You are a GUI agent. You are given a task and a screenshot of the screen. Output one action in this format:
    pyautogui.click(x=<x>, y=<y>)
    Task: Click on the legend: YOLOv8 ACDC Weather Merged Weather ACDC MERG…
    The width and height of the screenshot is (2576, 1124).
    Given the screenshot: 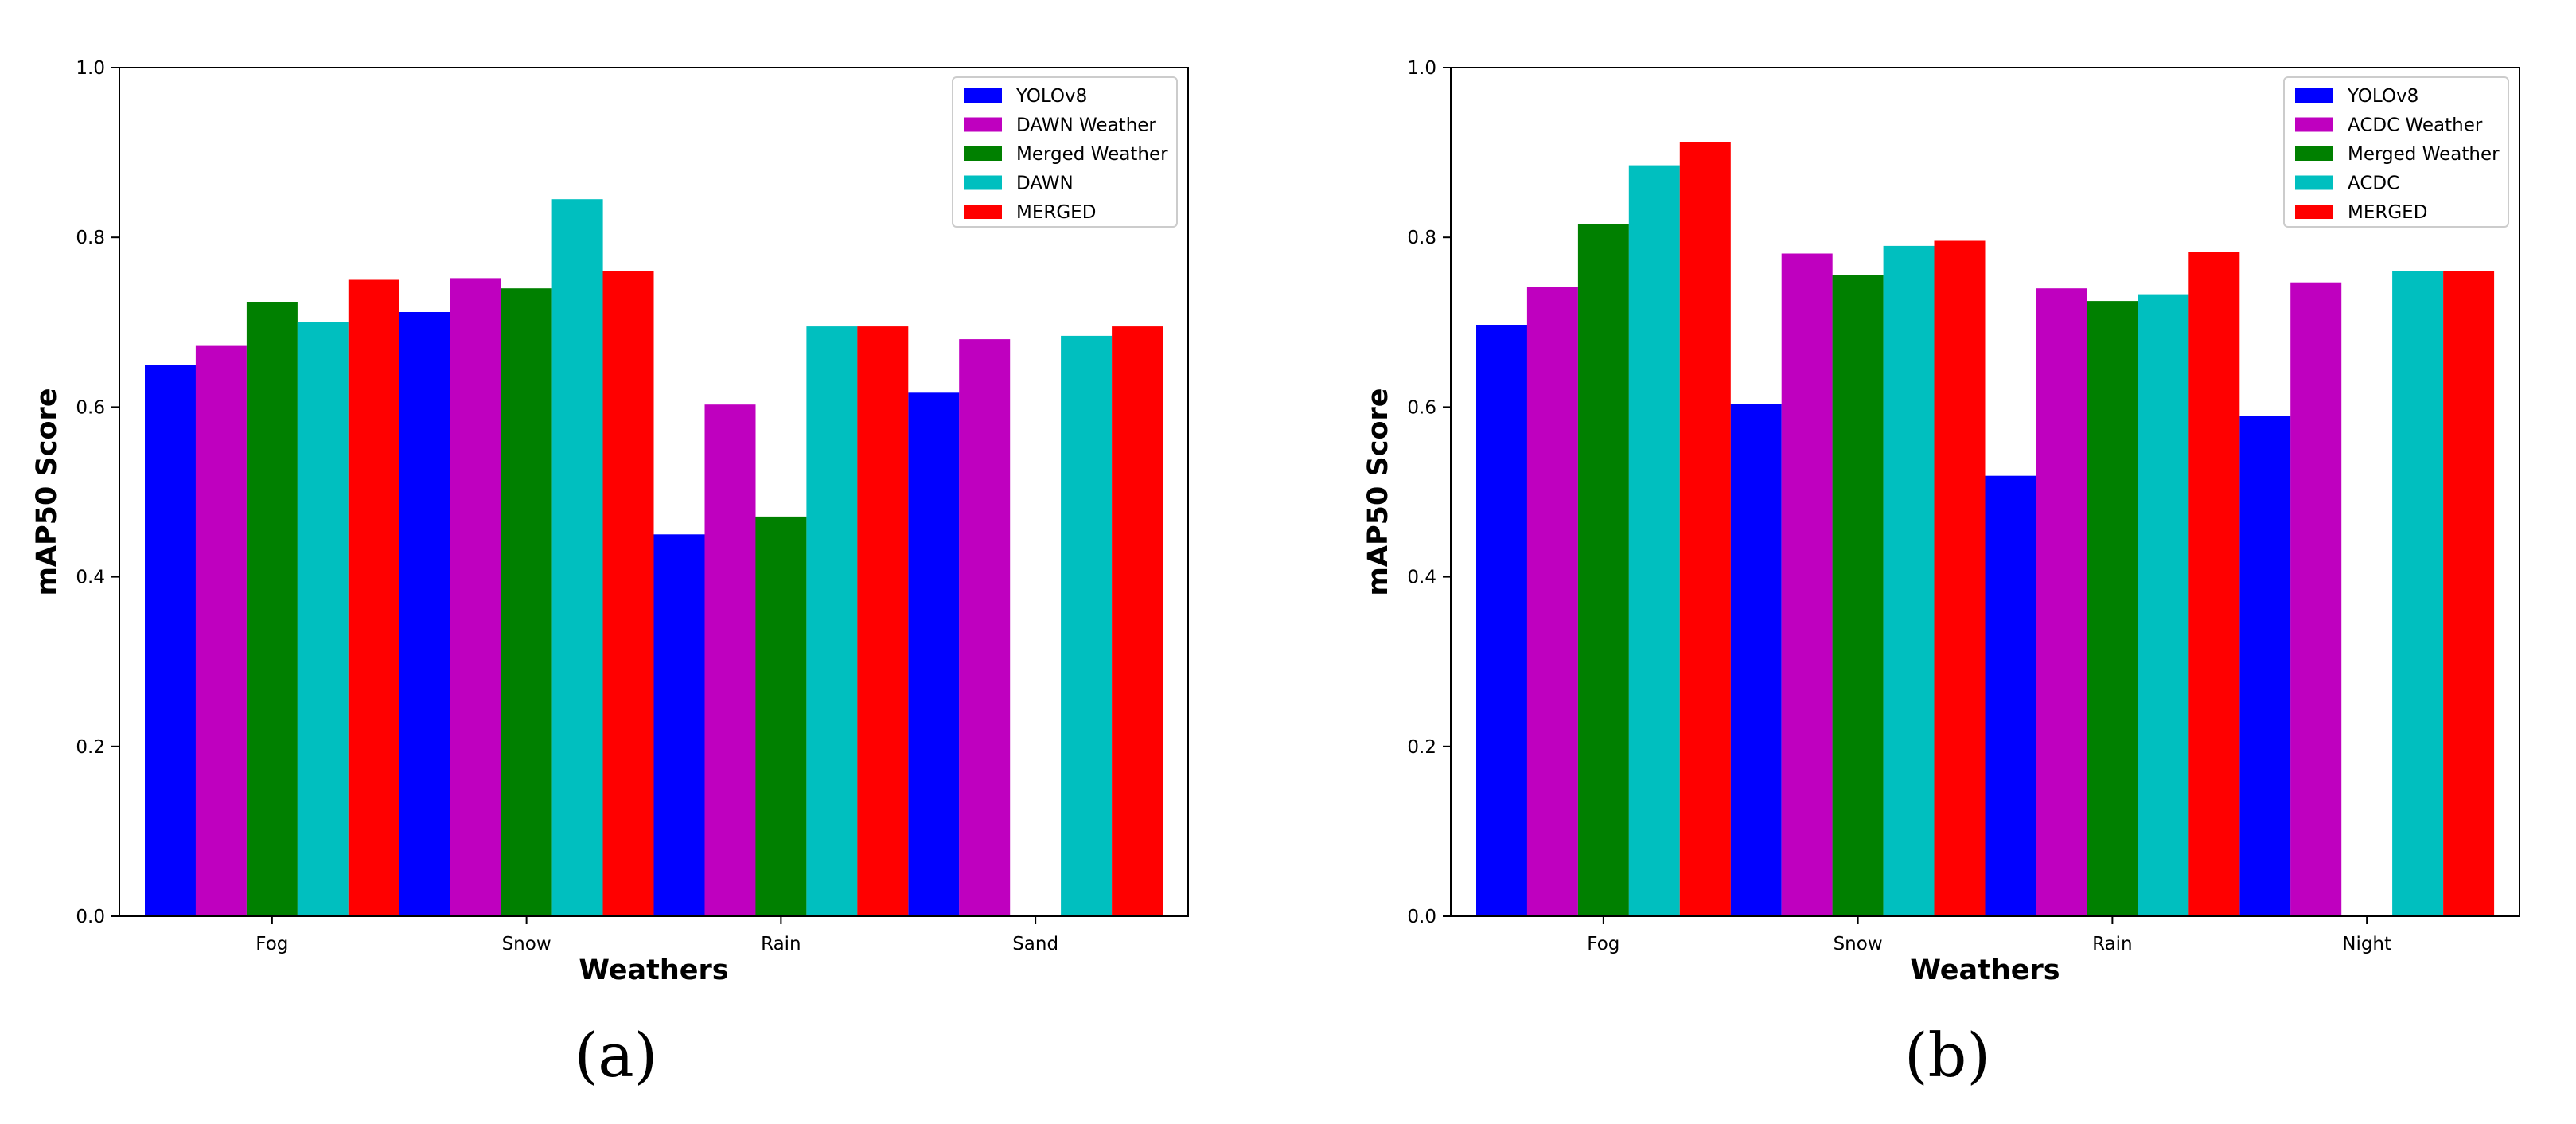 What is the action you would take?
    pyautogui.click(x=2396, y=152)
    